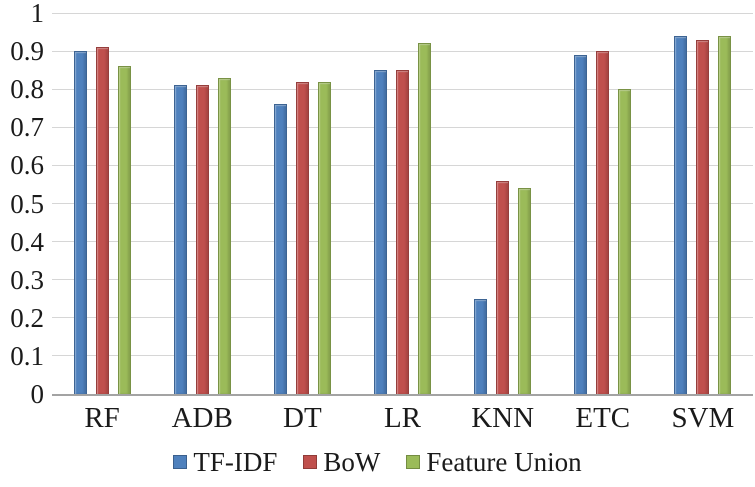 This screenshot has height=487, width=755. What do you see at coordinates (324, 237) in the screenshot?
I see `bar-feature-union-dt` at bounding box center [324, 237].